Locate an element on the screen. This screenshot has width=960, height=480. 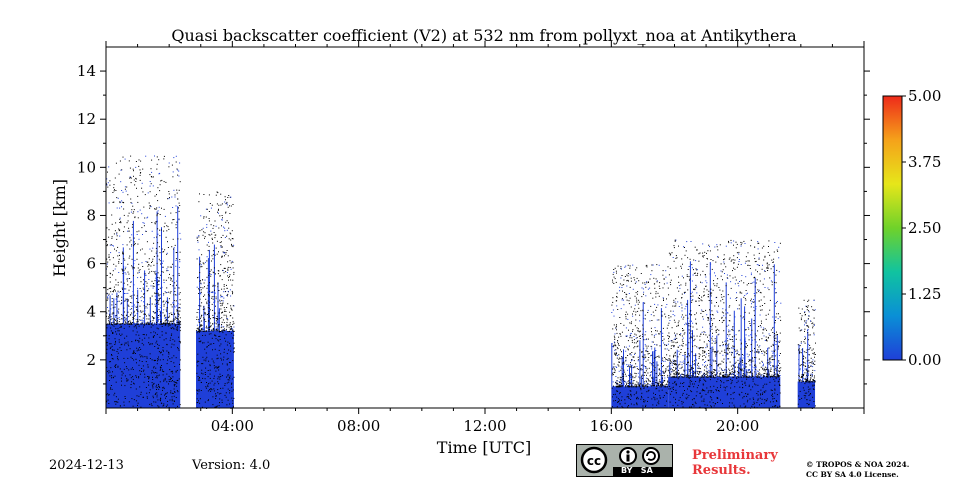
colorbar-tick-label: 2.50 is located at coordinates (924, 228).